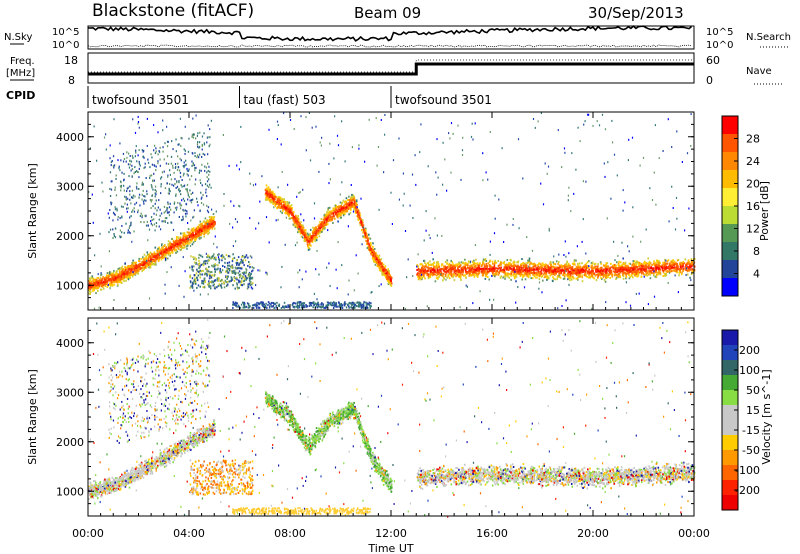 The width and height of the screenshot is (800, 554). I want to click on cpid-segment-label: twofsound 3501, so click(443, 100).